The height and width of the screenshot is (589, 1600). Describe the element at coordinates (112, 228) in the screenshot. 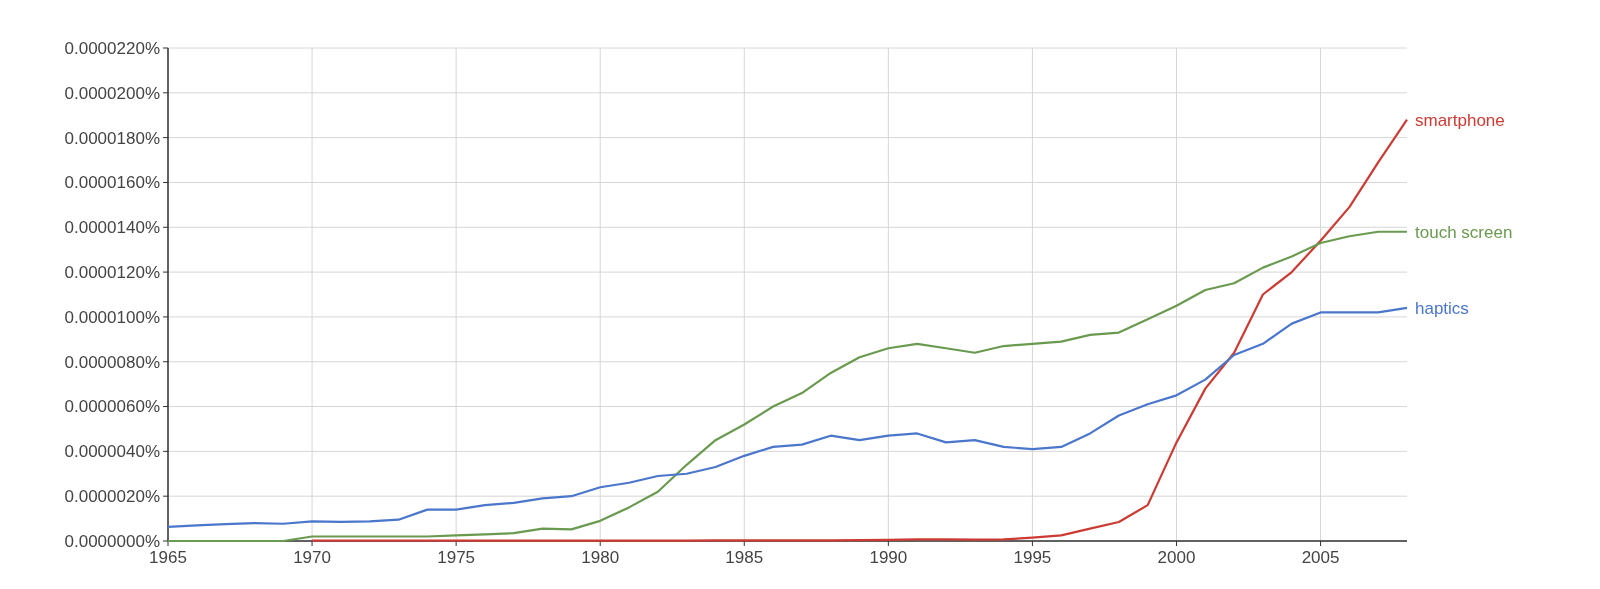

I see `y-tick-label: 0.0000140%` at that location.